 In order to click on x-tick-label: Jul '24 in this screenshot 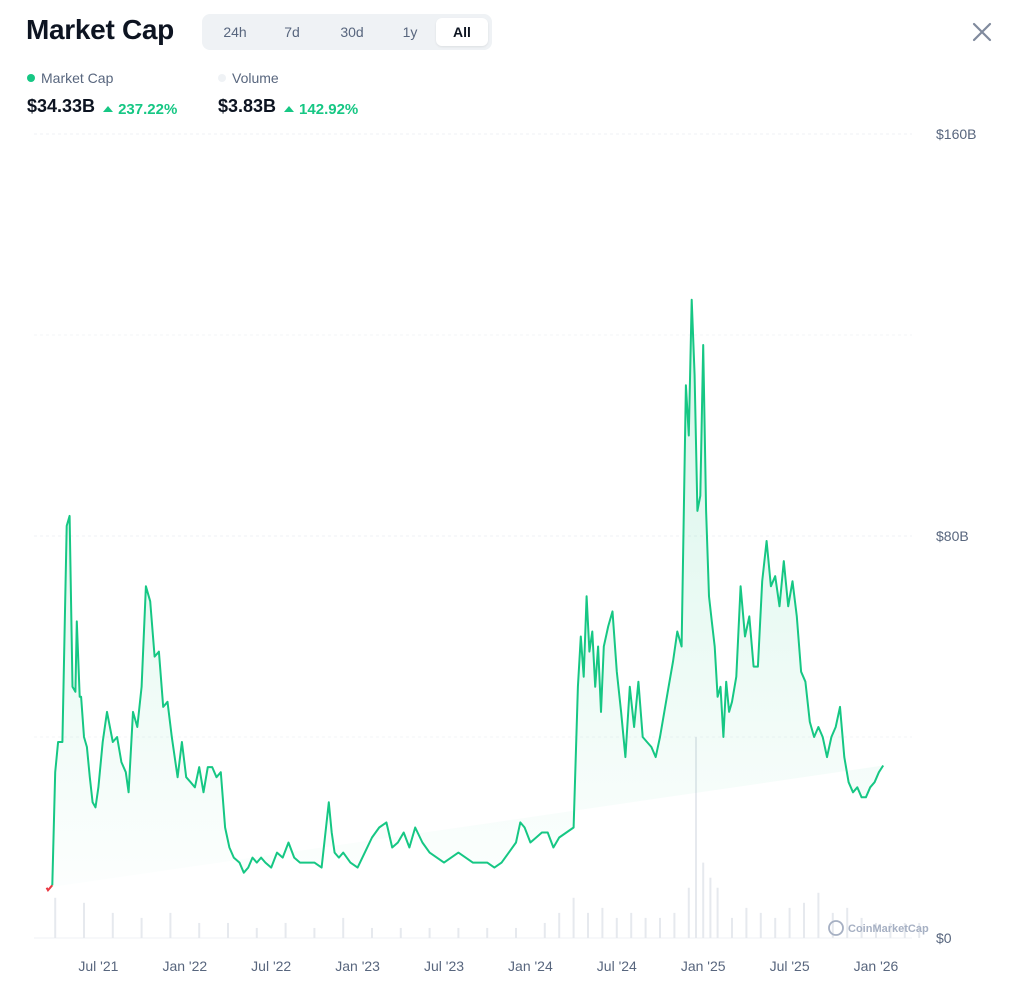, I will do `click(617, 966)`.